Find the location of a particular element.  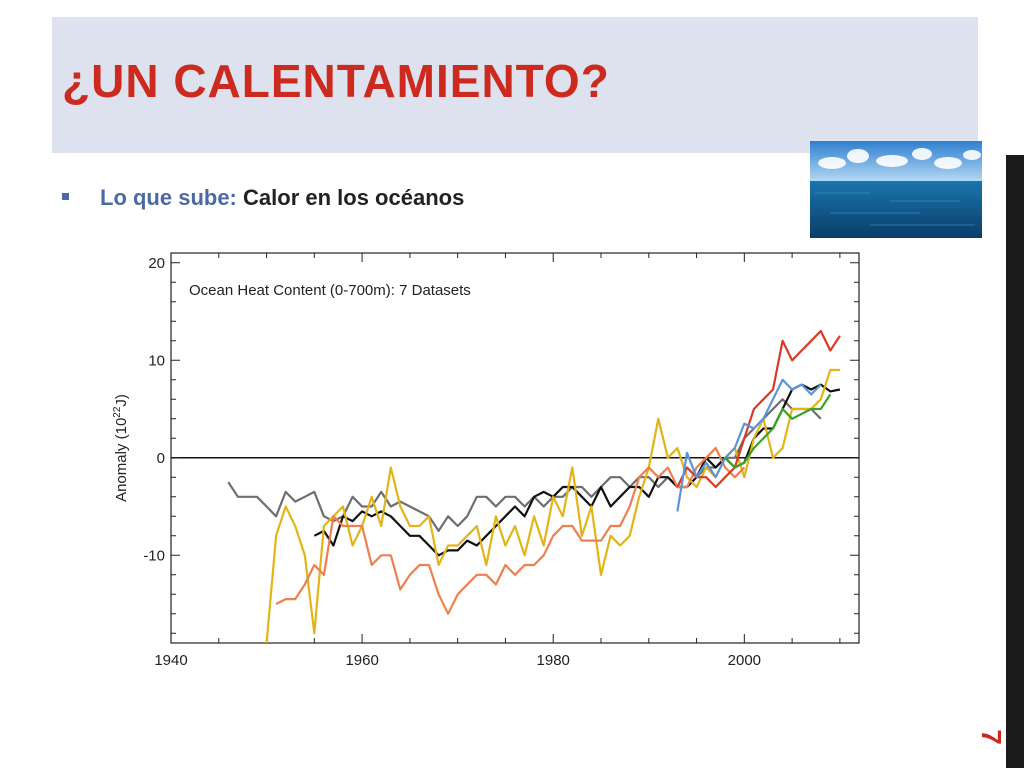

sea is located at coordinates (896, 209).